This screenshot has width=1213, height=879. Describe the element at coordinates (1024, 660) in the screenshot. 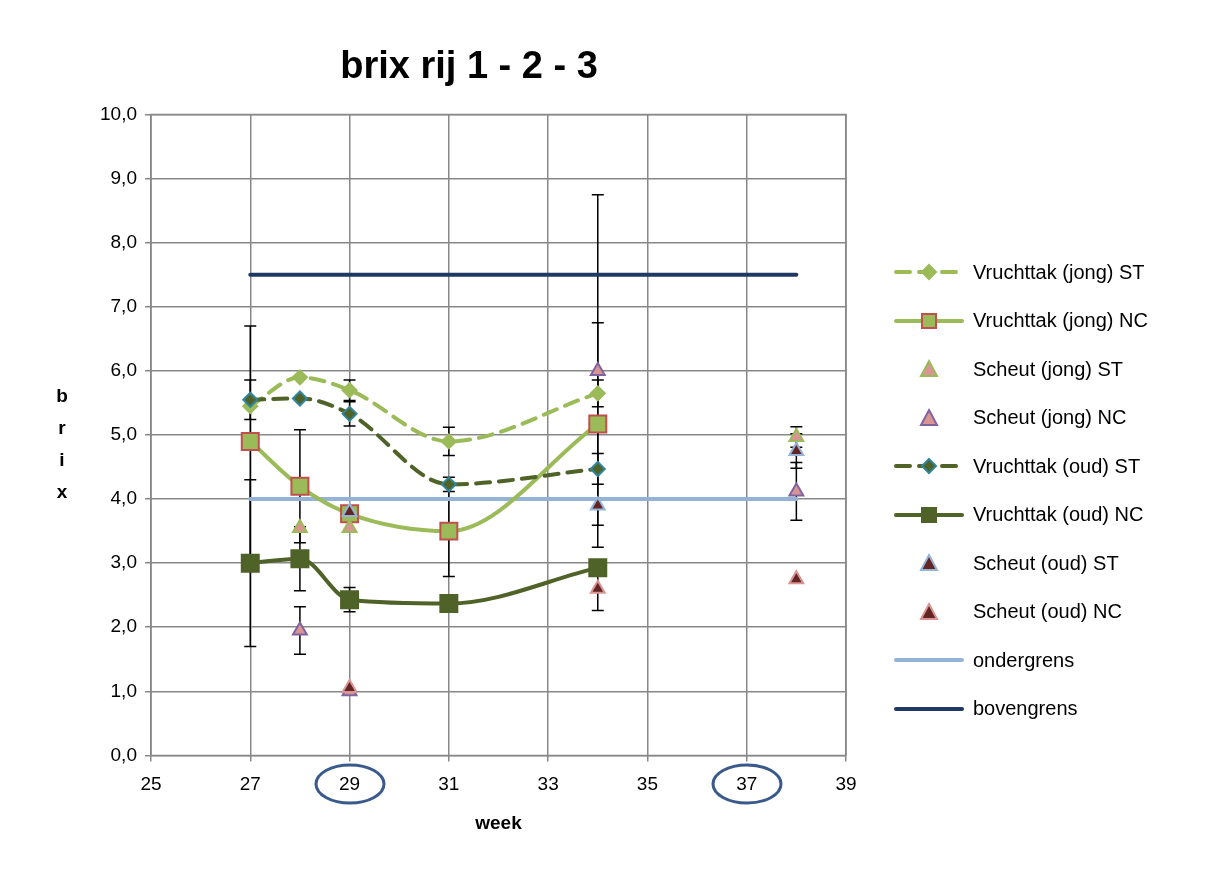

I see `legend-label: ondergrens` at that location.